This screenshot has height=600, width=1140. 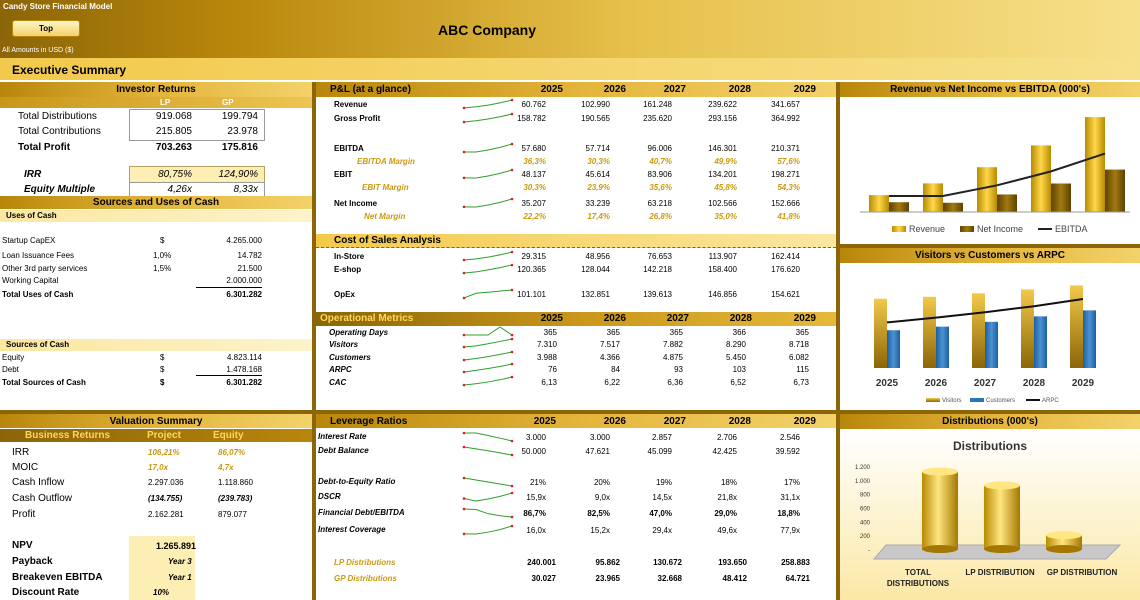 I want to click on val-equity: 1.118.860, so click(x=235, y=482).